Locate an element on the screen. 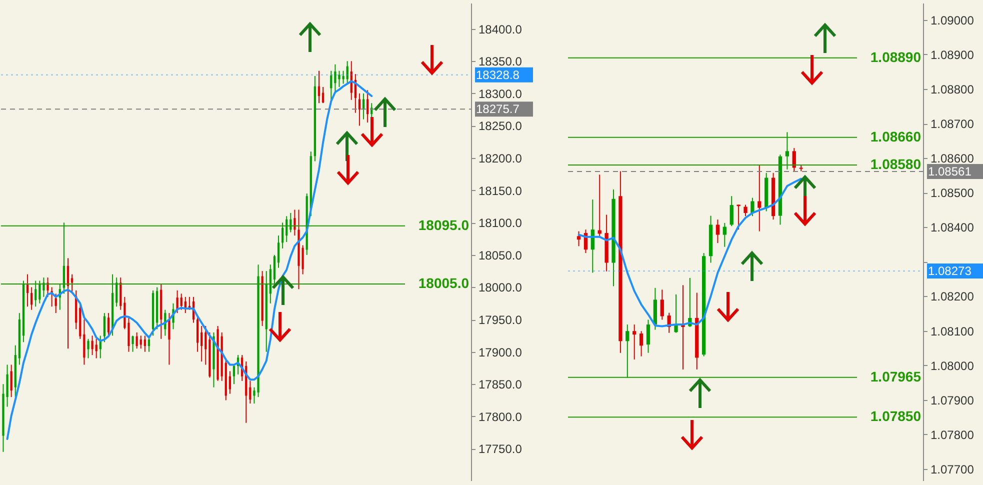 This screenshot has width=983, height=485. y-tick-label: 17950.0 is located at coordinates (500, 320).